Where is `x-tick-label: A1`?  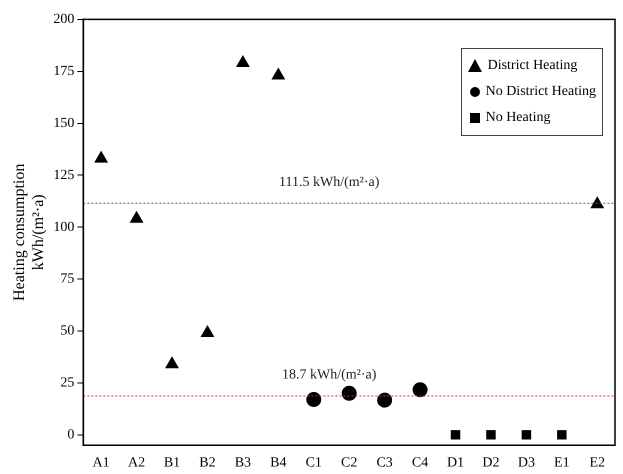 x-tick-label: A1 is located at coordinates (101, 462).